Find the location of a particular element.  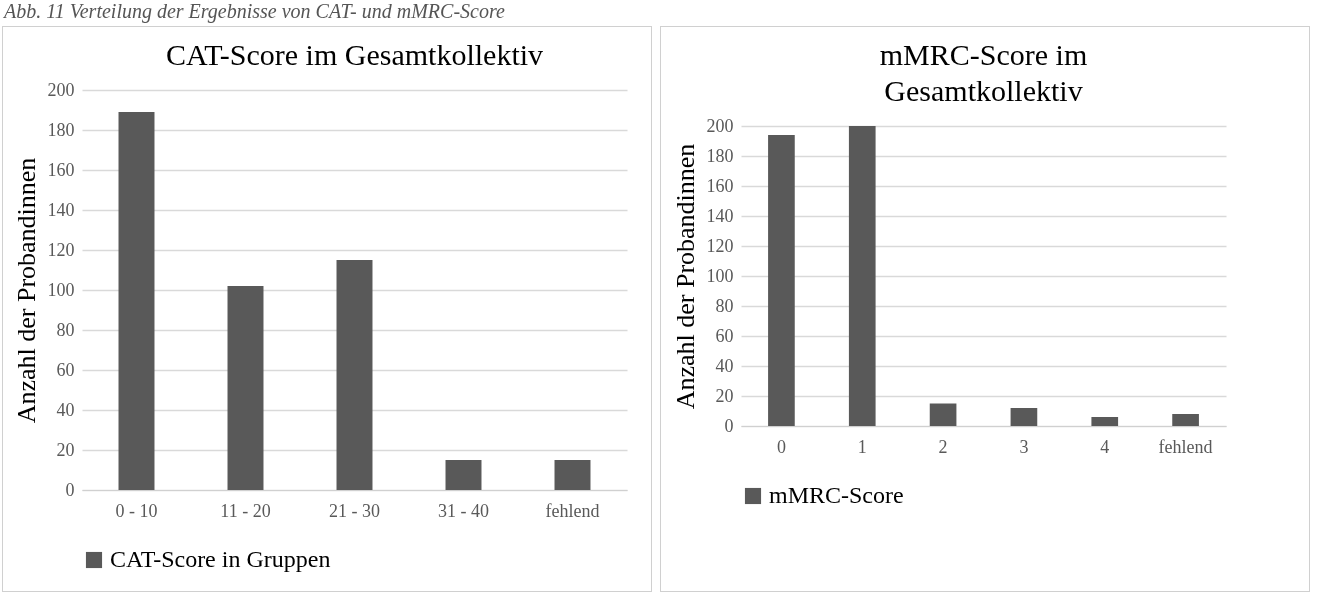

x-tick-label: 3 is located at coordinates (1024, 446).